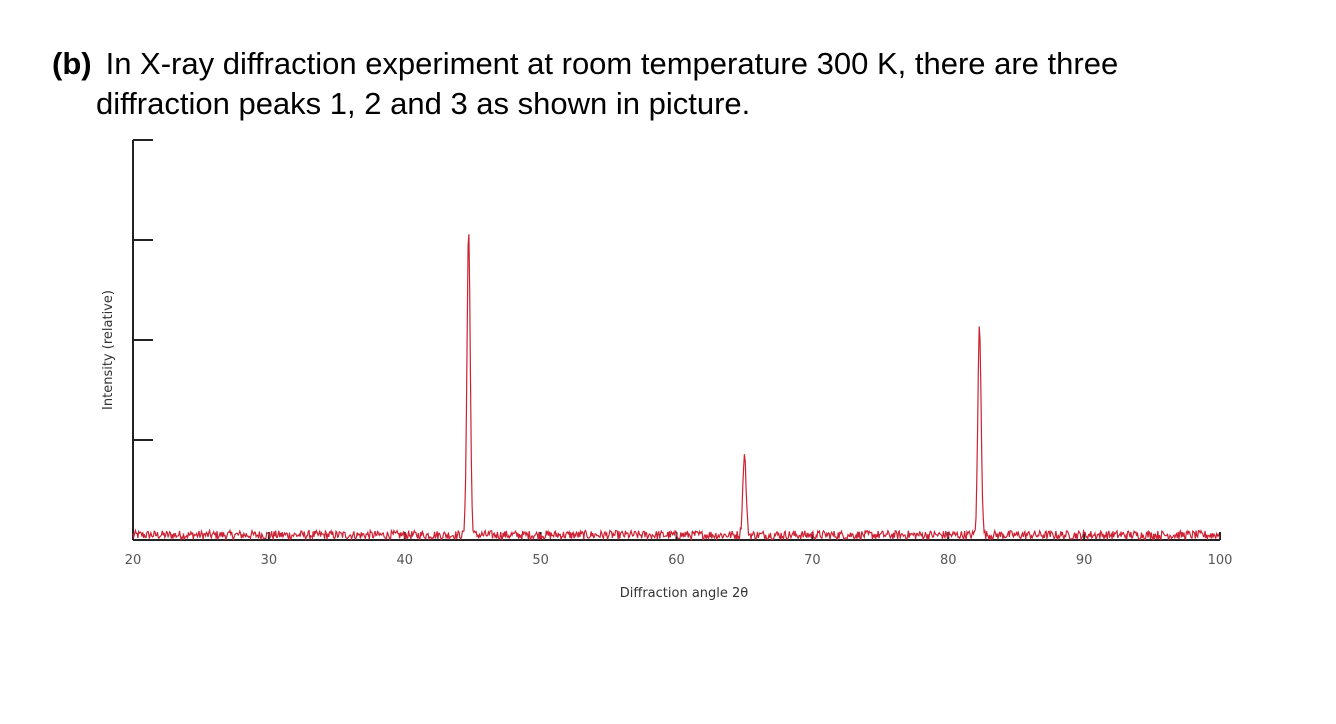 Image resolution: width=1336 pixels, height=724 pixels. What do you see at coordinates (684, 593) in the screenshot?
I see `x-axis-title: Diffraction angle 2θ` at bounding box center [684, 593].